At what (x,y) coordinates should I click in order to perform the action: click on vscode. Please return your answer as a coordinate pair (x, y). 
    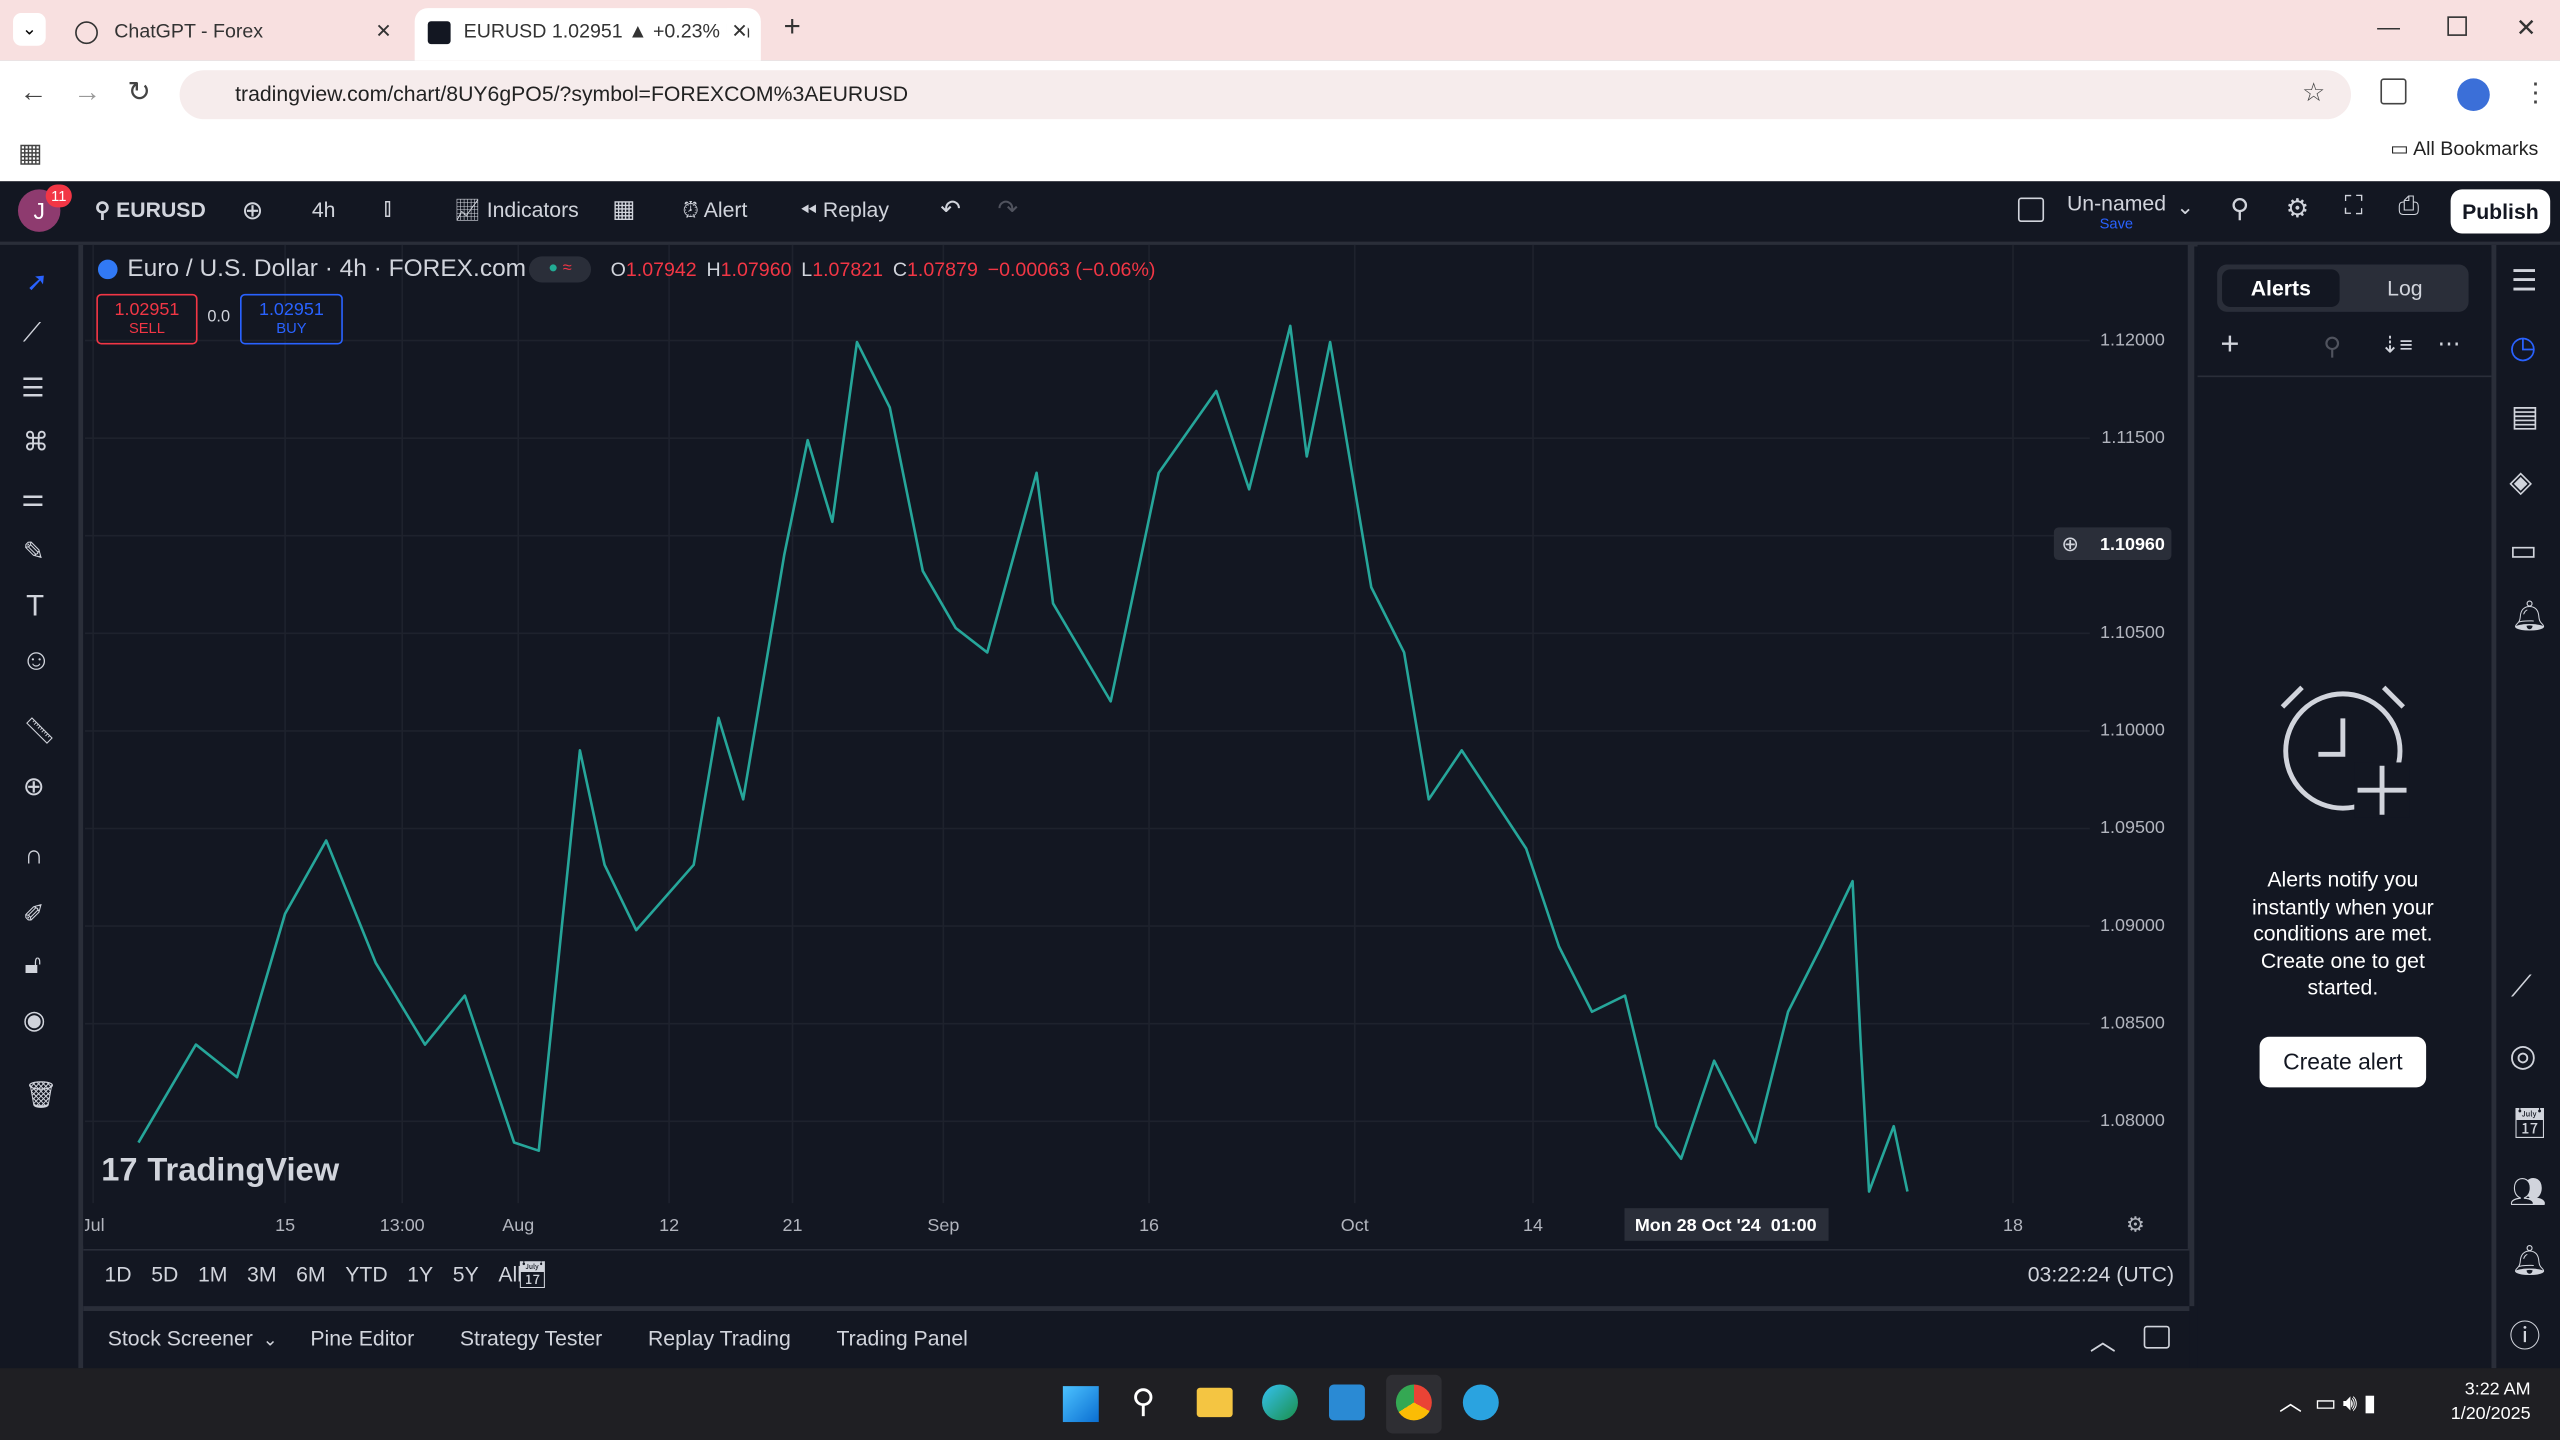
    Looking at the image, I should click on (1346, 1402).